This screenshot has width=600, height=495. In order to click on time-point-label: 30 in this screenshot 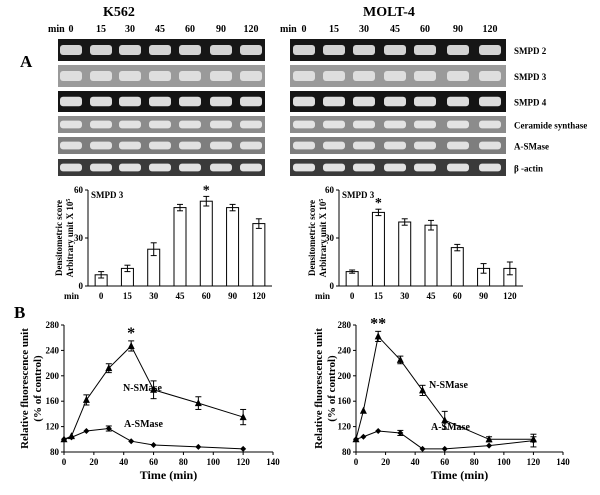, I will do `click(130, 29)`.